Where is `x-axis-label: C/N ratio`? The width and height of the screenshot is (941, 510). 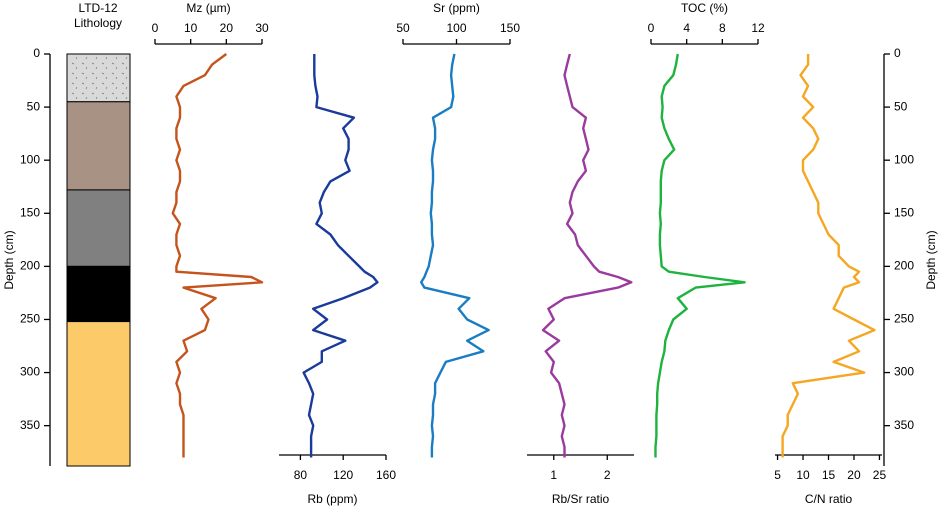
x-axis-label: C/N ratio is located at coordinates (829, 499).